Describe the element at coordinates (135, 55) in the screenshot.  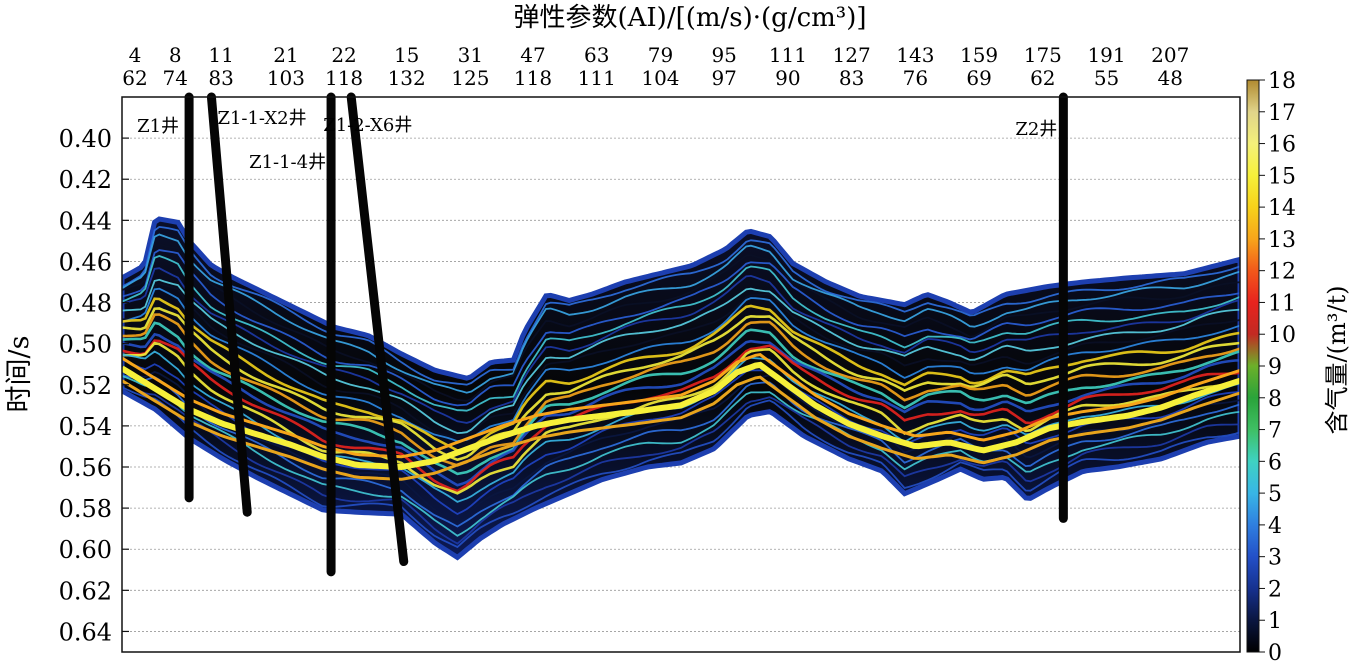
I see `x-tick-label-top: 4` at that location.